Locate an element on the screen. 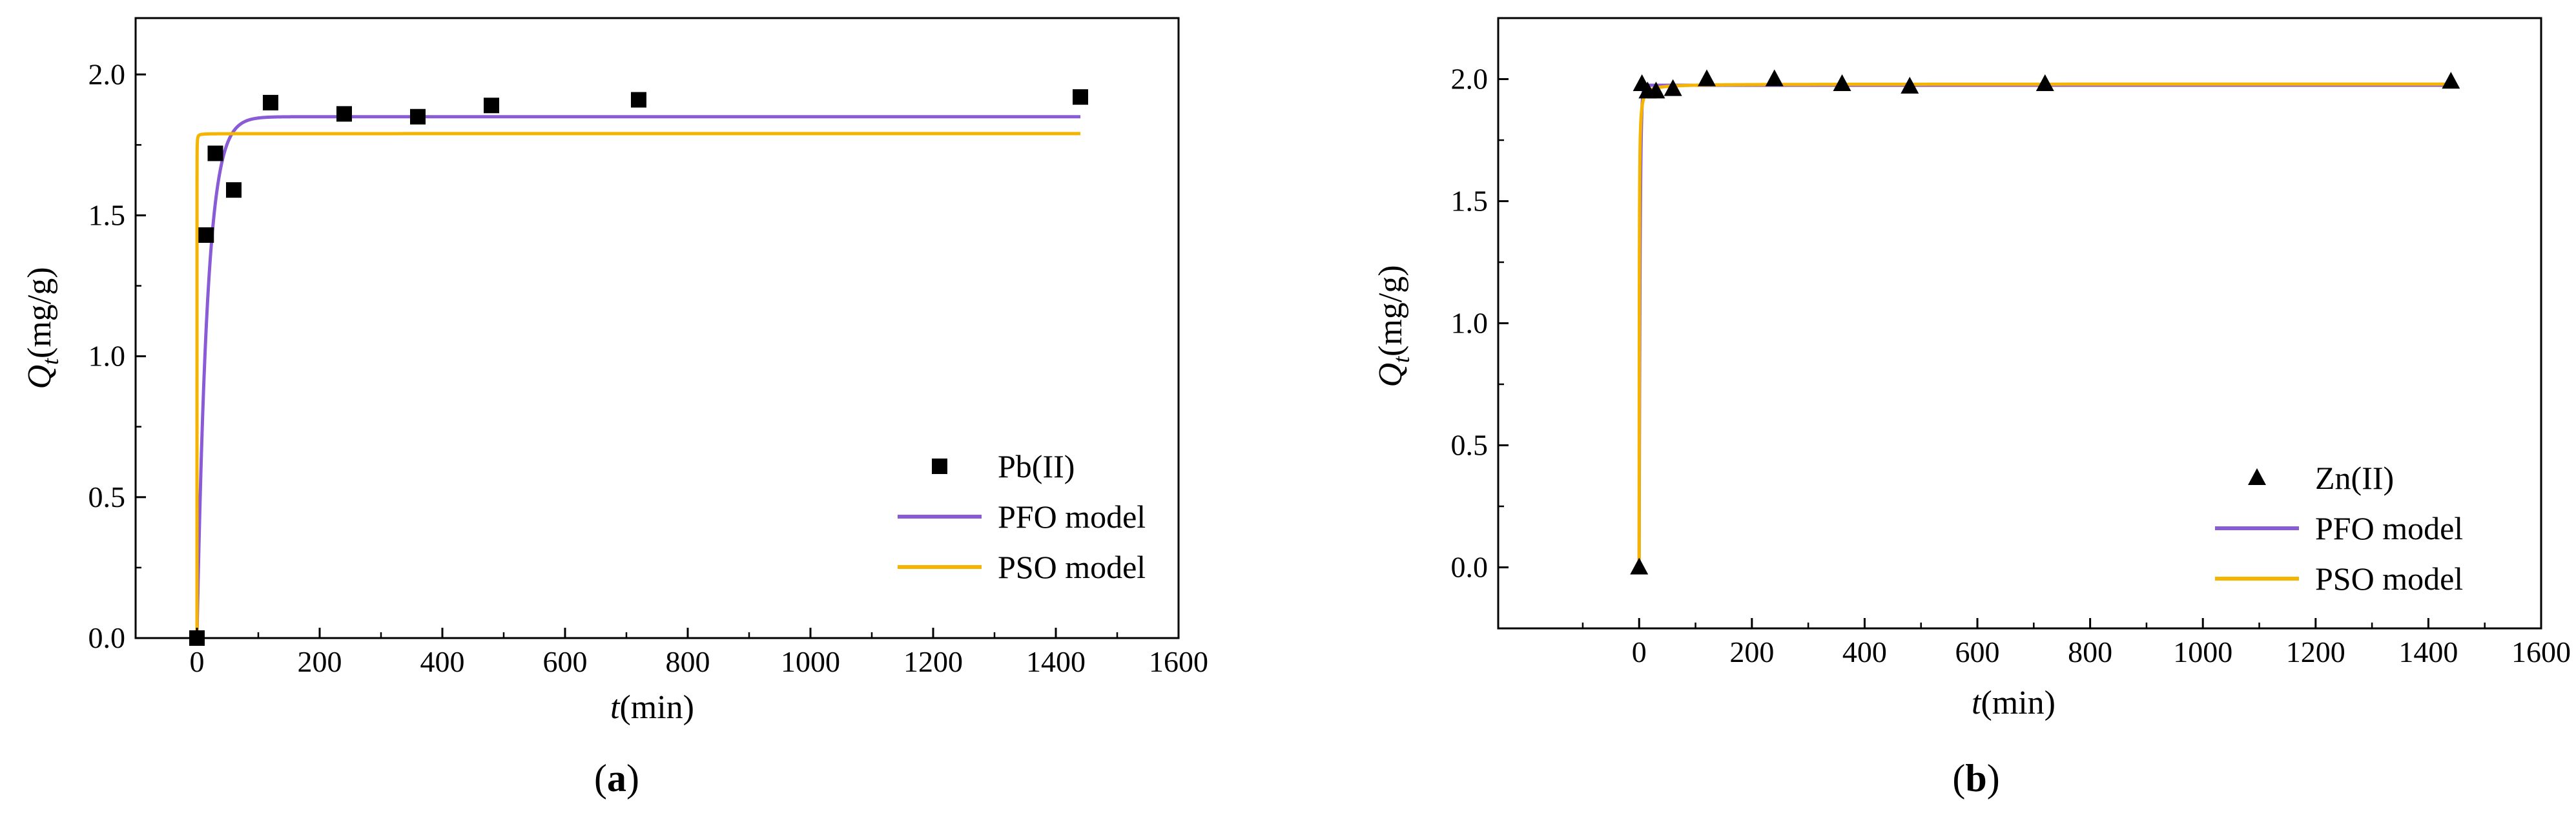 The width and height of the screenshot is (2576, 826). y-axis-title-a: Qt(mg/g) is located at coordinates (42, 328).